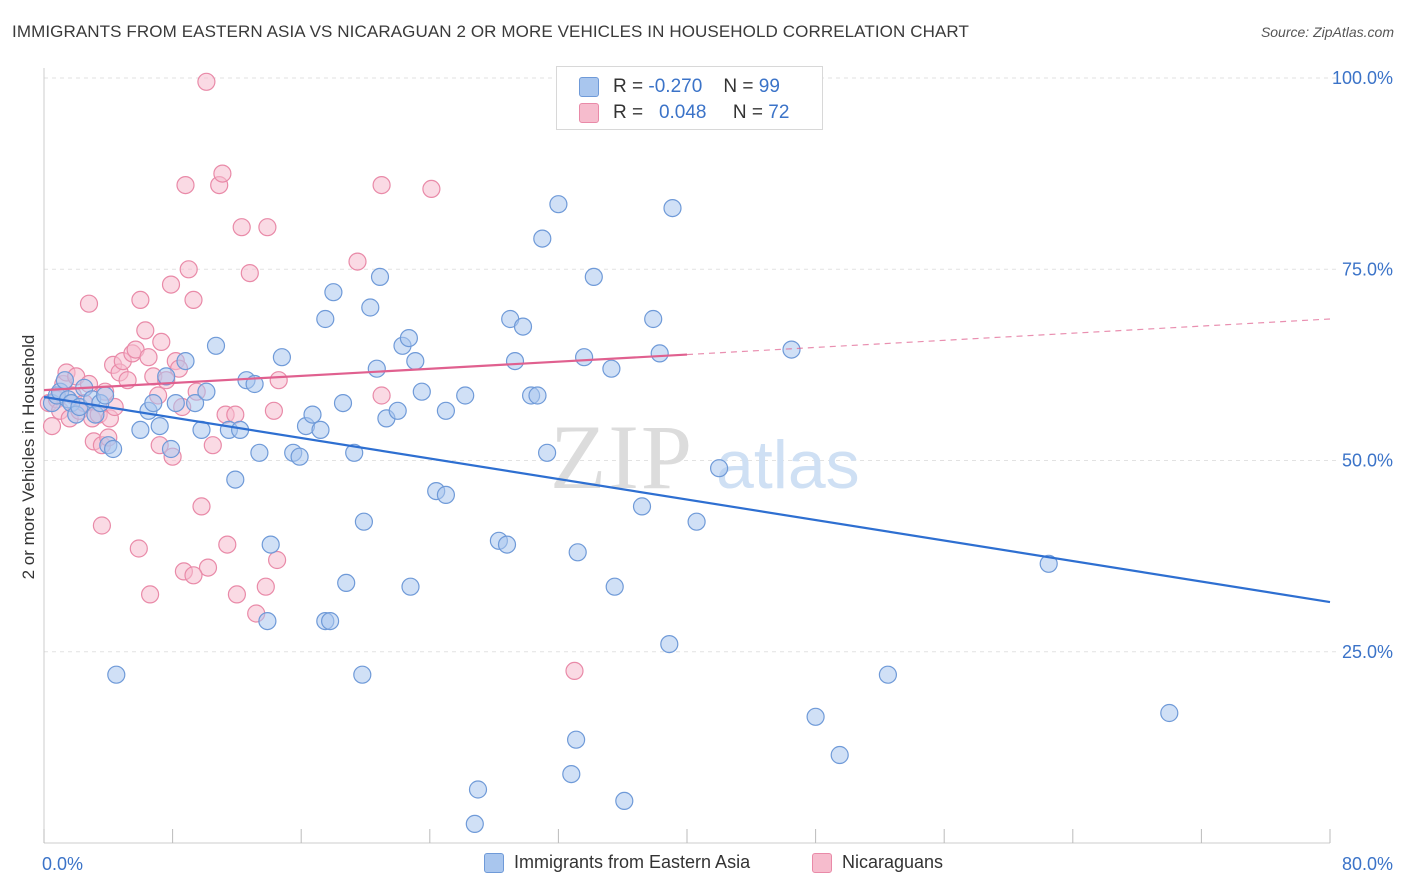 The height and width of the screenshot is (892, 1406). Describe the element at coordinates (1362, 78) in the screenshot. I see `y-tick-label: 100.0%` at that location.